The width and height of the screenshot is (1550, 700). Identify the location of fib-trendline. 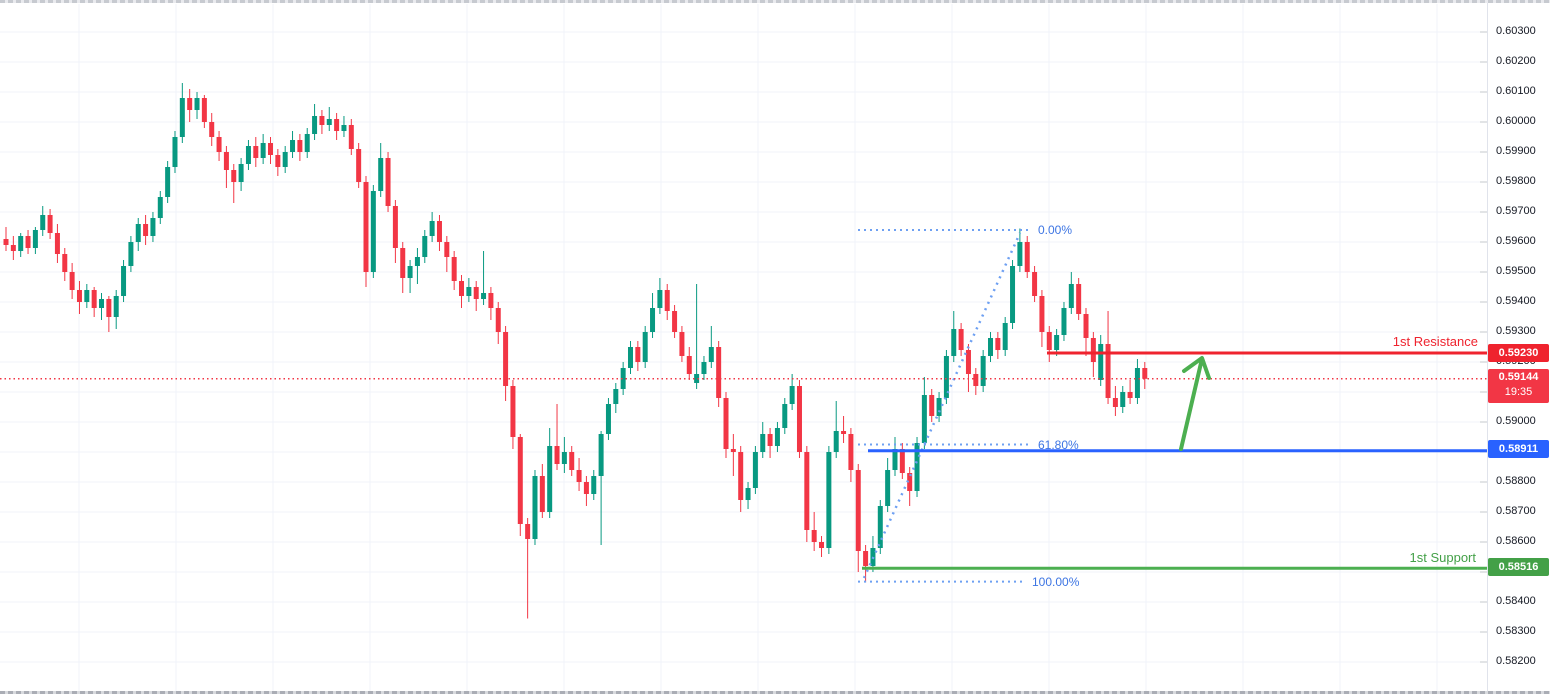
(942, 405).